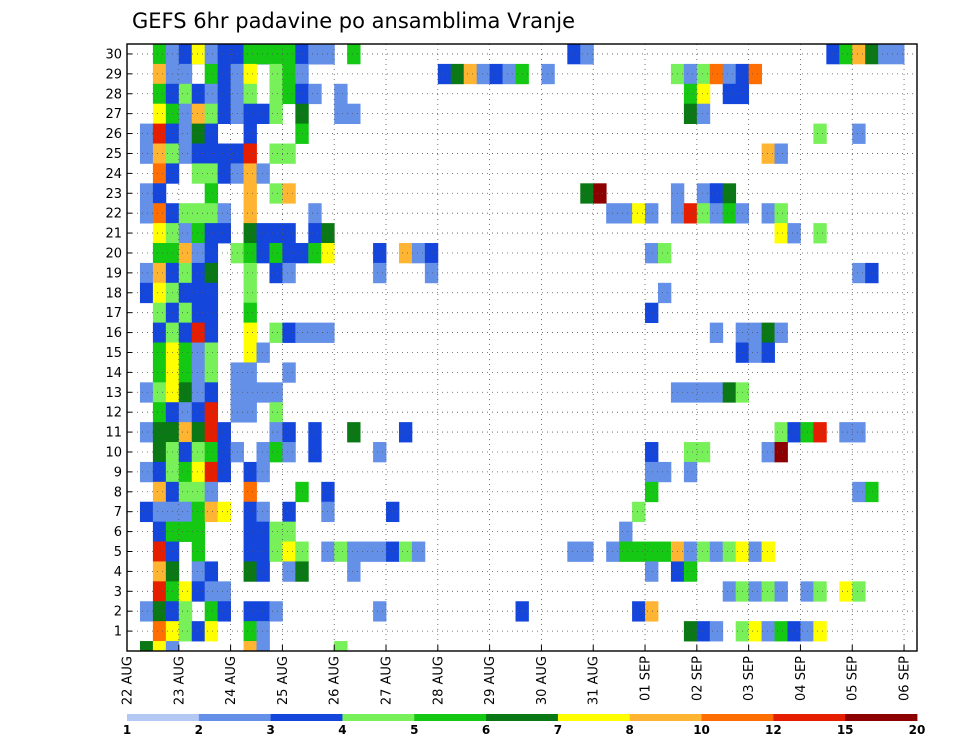 This screenshot has width=960, height=742. I want to click on colorbar-label: 2, so click(199, 730).